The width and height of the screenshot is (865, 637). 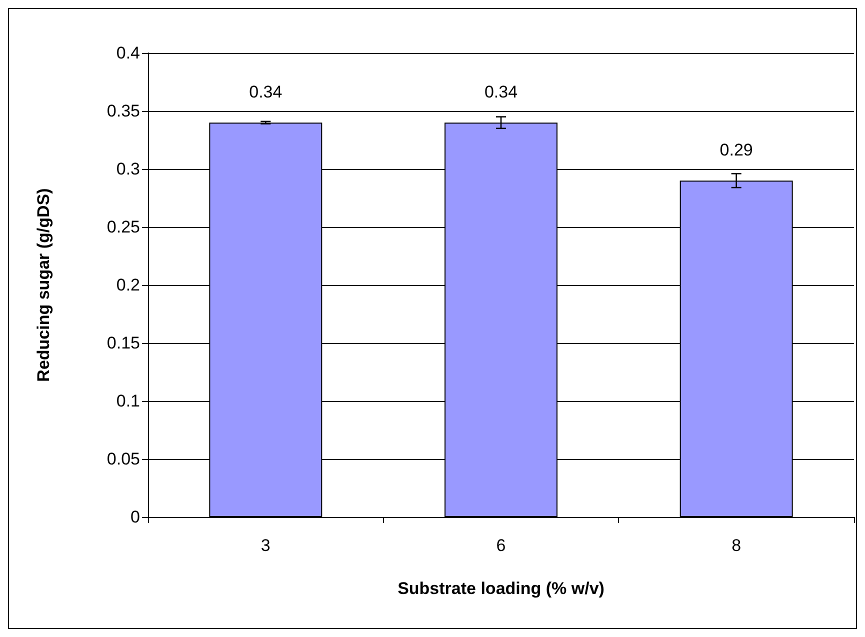 I want to click on y-tick-label: 0.3, so click(x=128, y=169).